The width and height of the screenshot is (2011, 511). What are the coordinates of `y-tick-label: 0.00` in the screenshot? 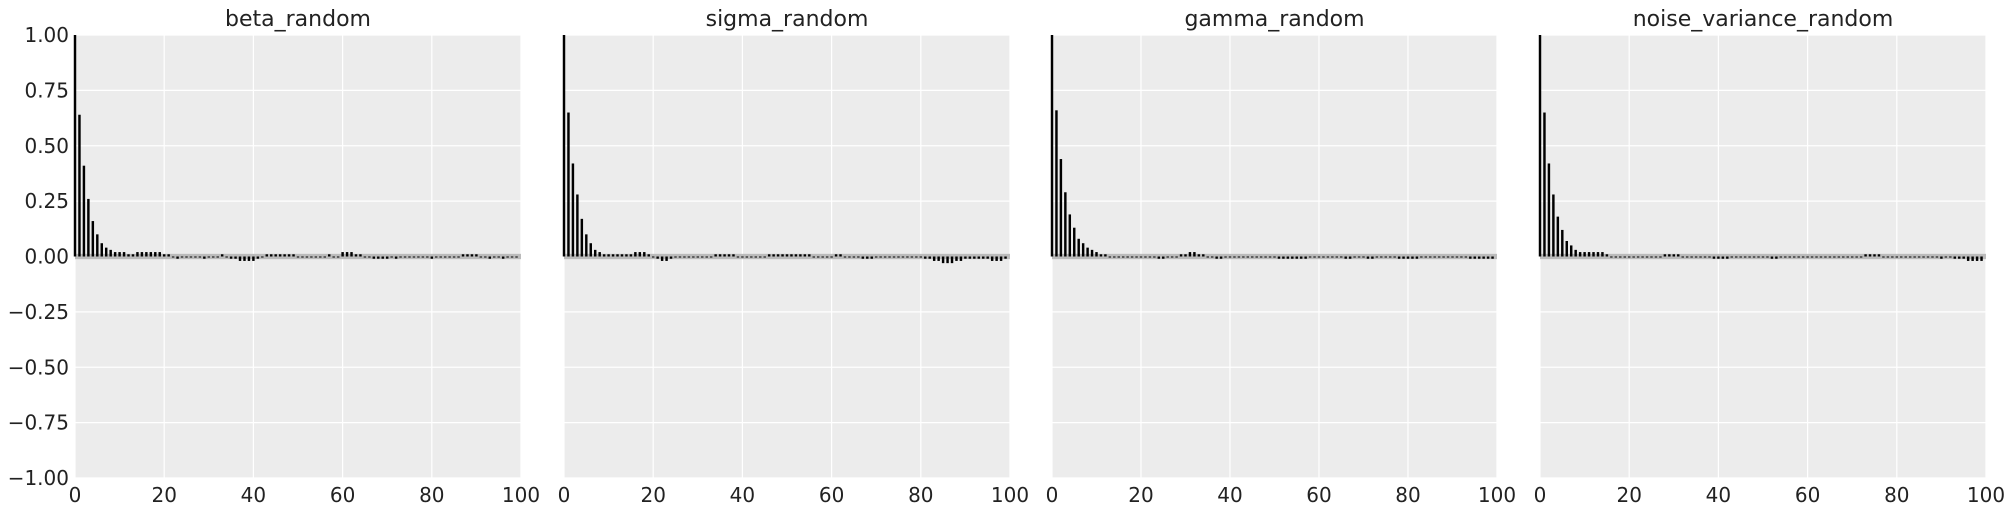 It's located at (46, 257).